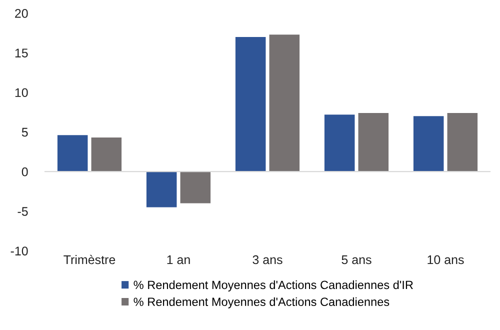  I want to click on x-tick-label: 3 ans, so click(267, 259).